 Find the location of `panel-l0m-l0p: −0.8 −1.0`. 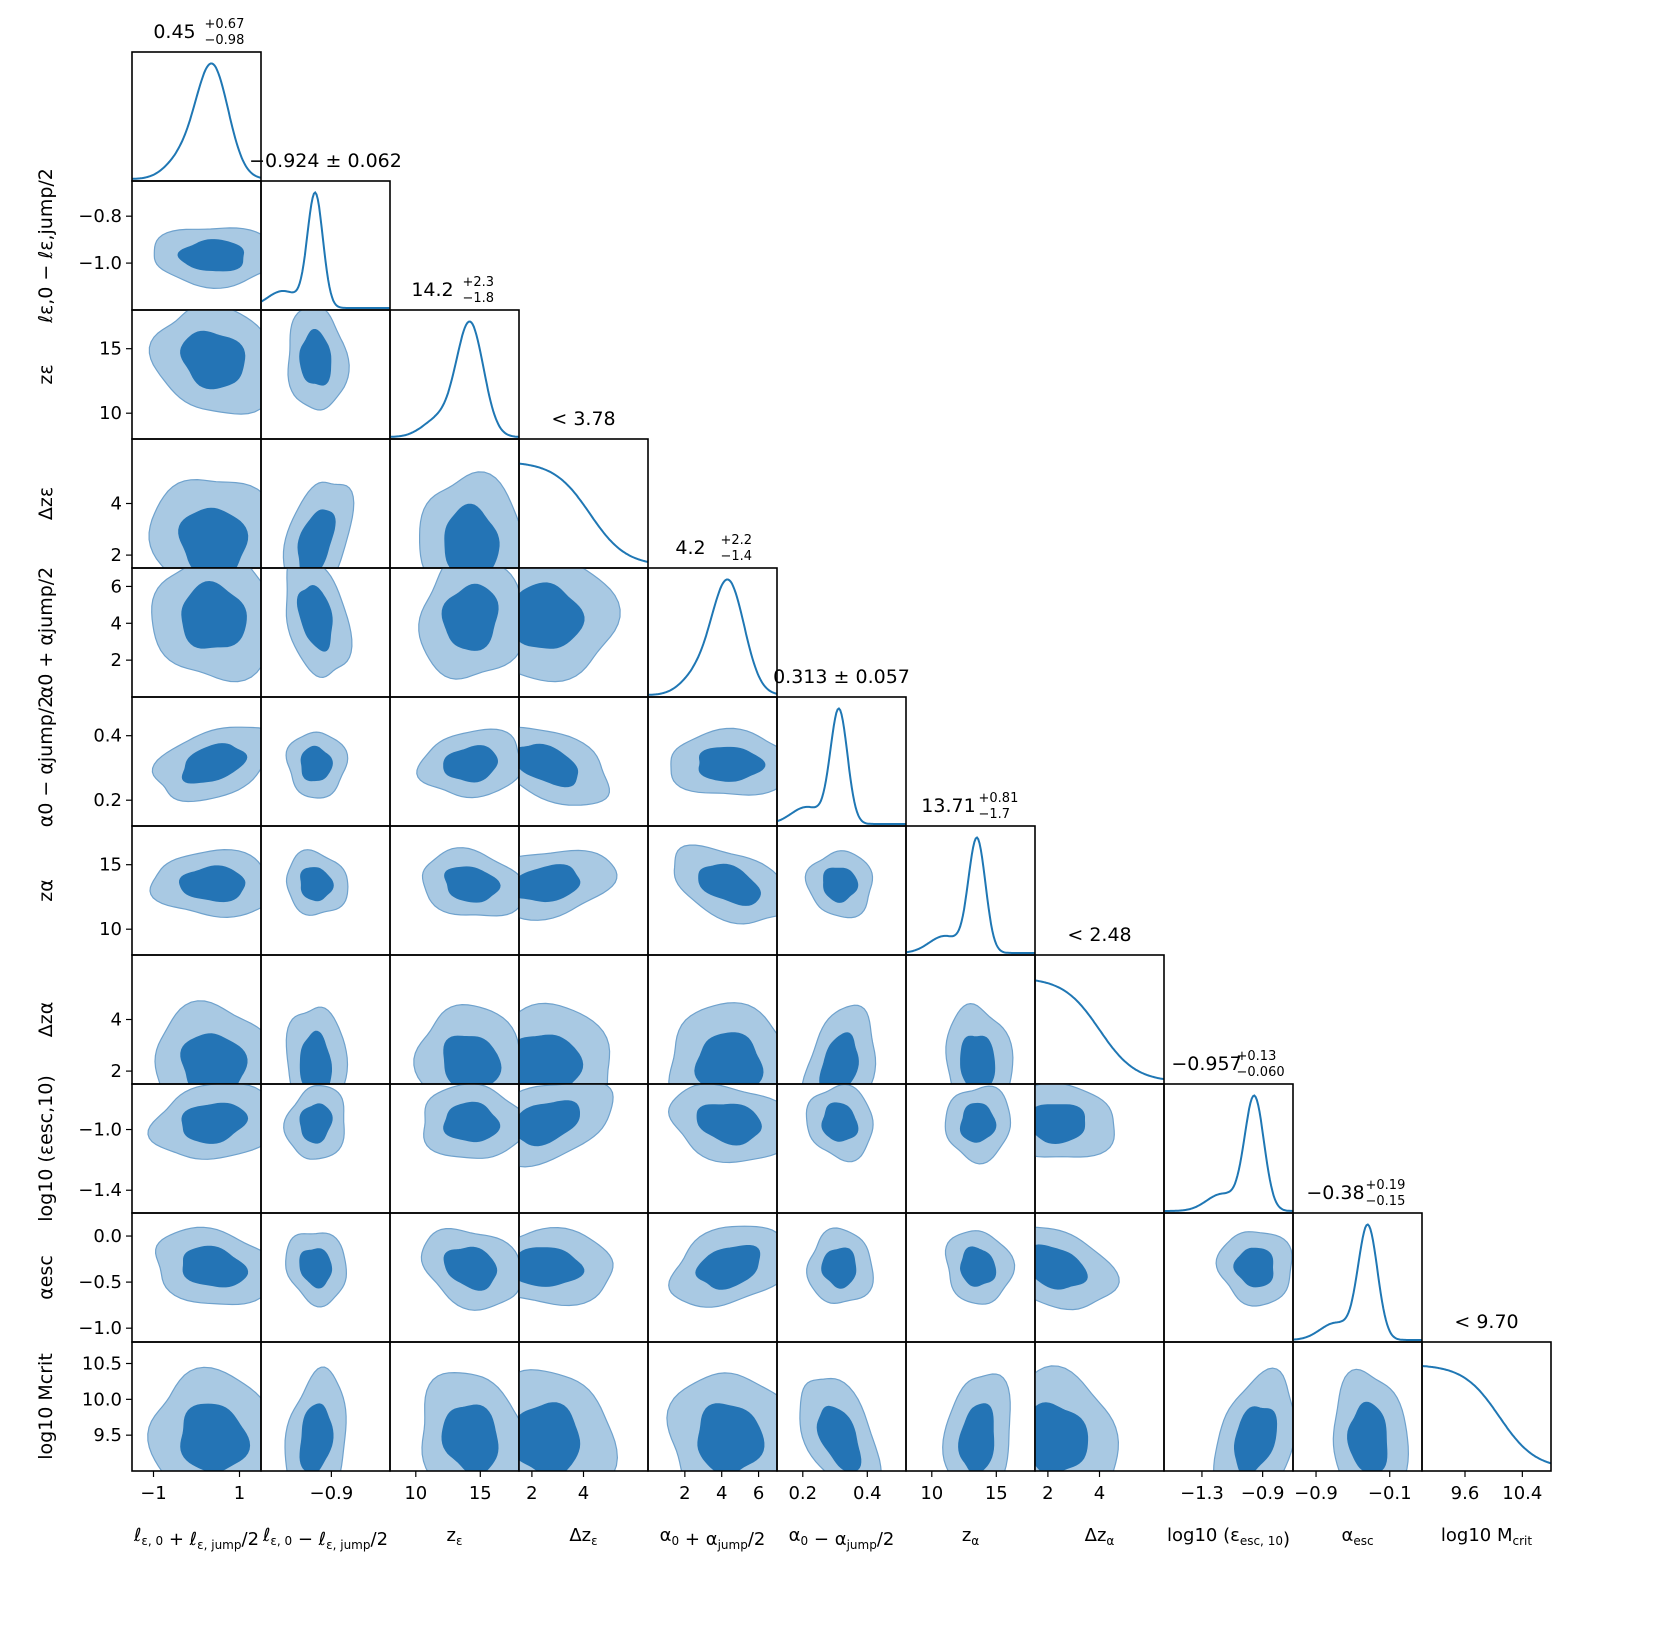

panel-l0m-l0p: −0.8 −1.0 is located at coordinates (170, 245).